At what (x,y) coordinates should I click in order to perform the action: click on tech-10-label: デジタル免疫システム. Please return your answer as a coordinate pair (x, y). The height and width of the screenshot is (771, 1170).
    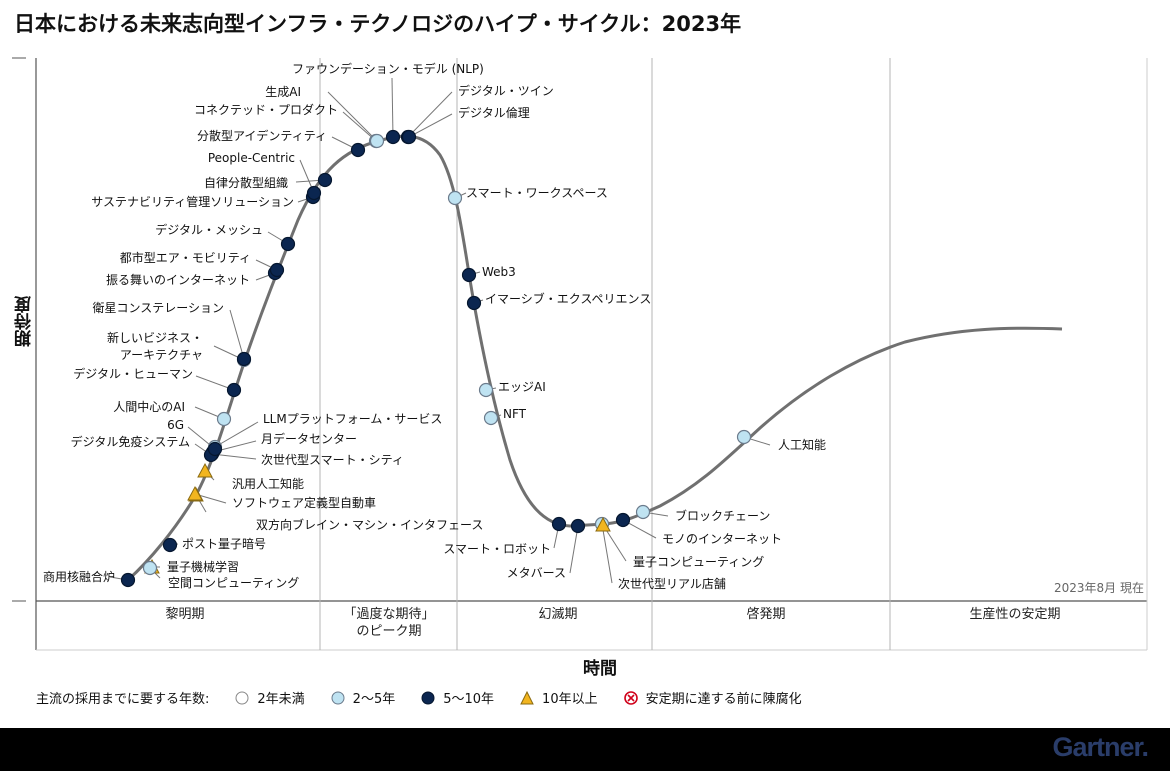
    Looking at the image, I should click on (130, 441).